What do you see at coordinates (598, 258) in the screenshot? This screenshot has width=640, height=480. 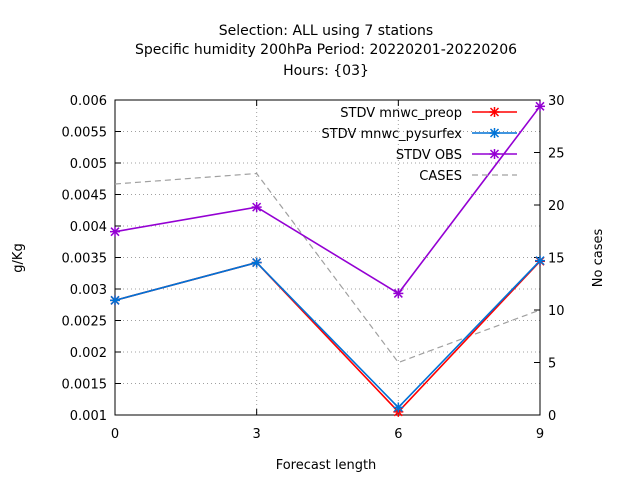 I see `y2-axis-label: No cases` at bounding box center [598, 258].